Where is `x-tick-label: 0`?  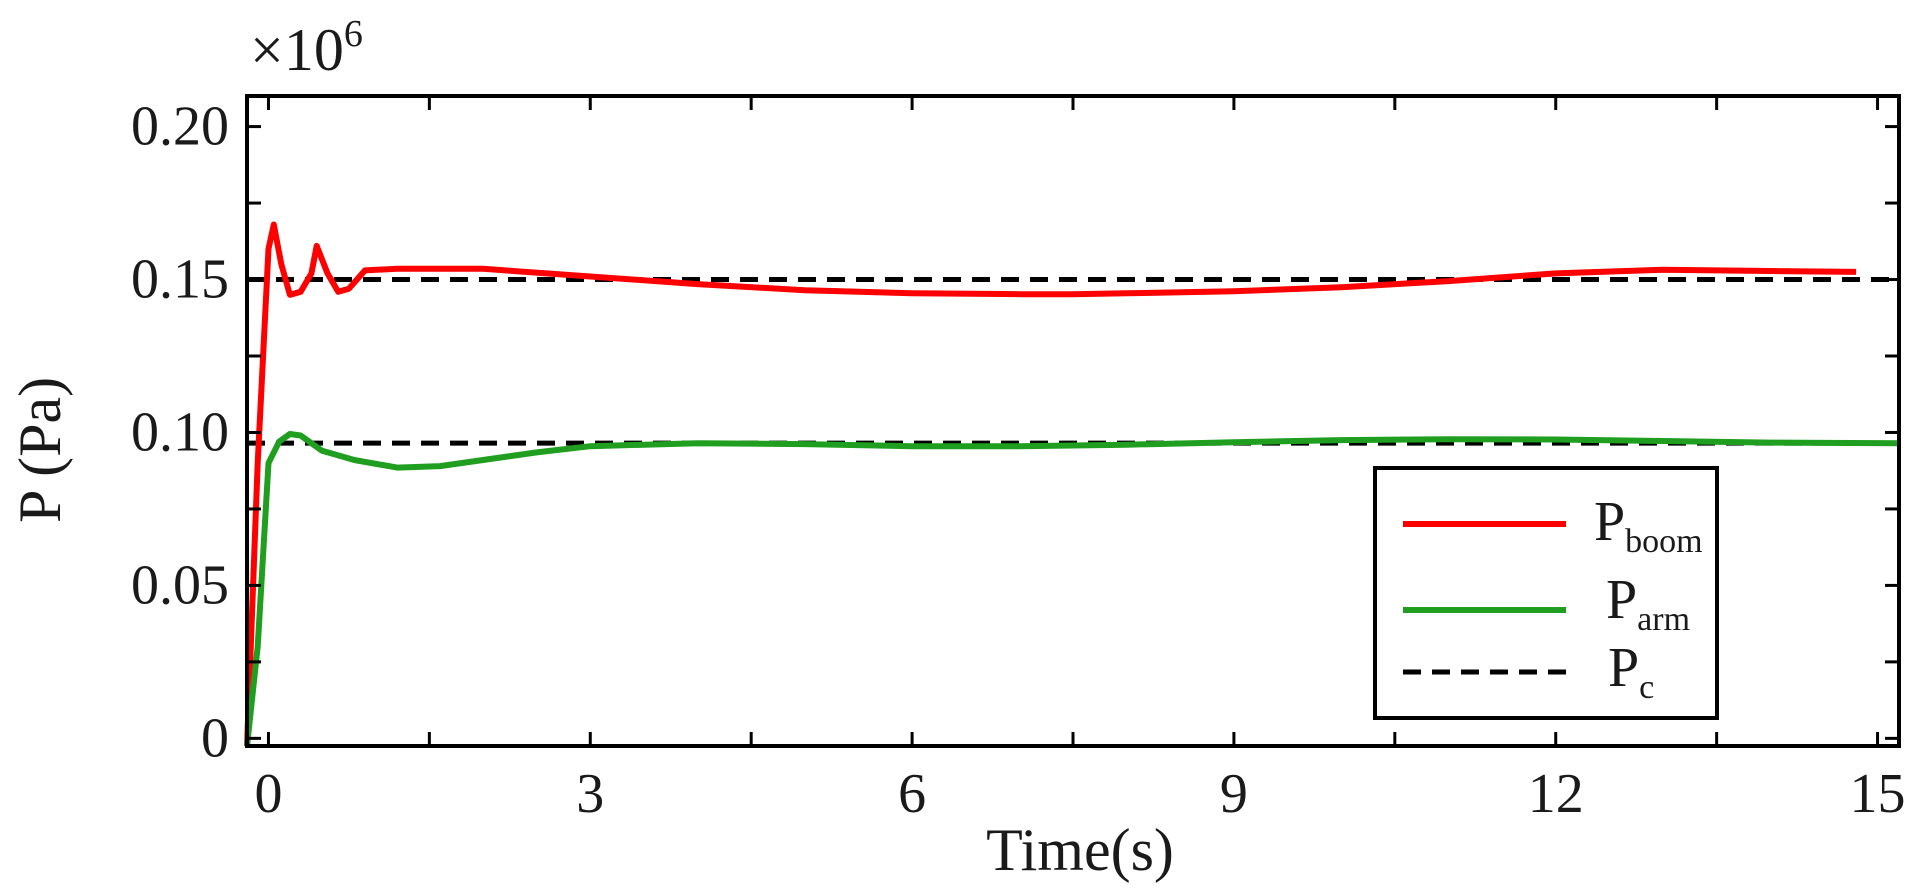
x-tick-label: 0 is located at coordinates (268, 794).